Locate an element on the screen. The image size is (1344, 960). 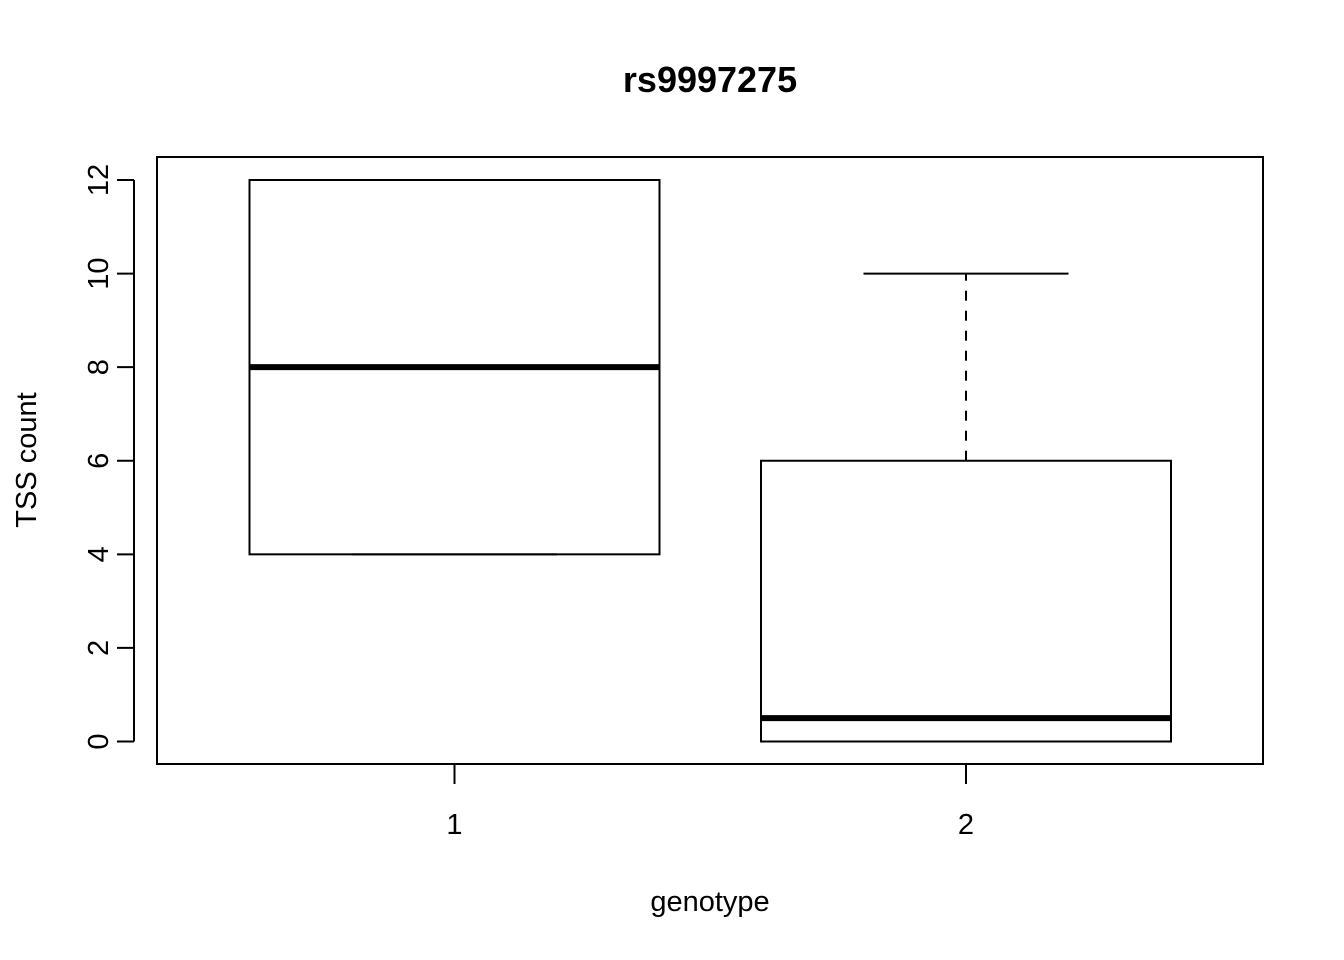
x-tick-label: 2 is located at coordinates (966, 825).